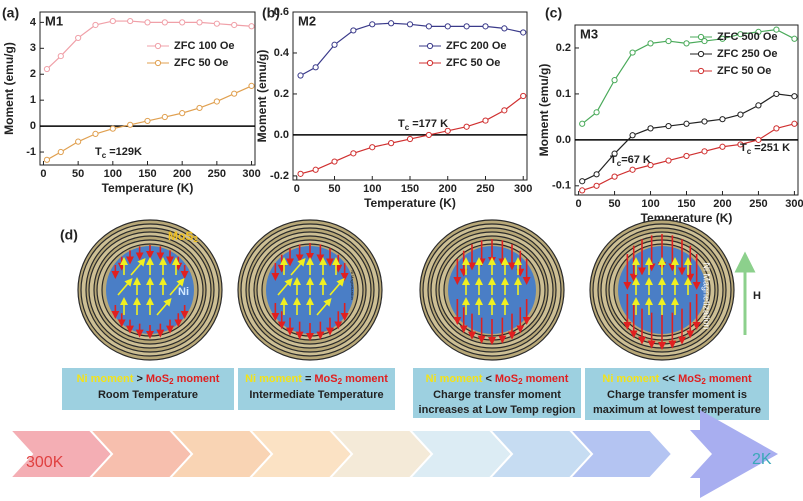  What do you see at coordinates (182, 174) in the screenshot?
I see `x-tick-label: 200` at bounding box center [182, 174].